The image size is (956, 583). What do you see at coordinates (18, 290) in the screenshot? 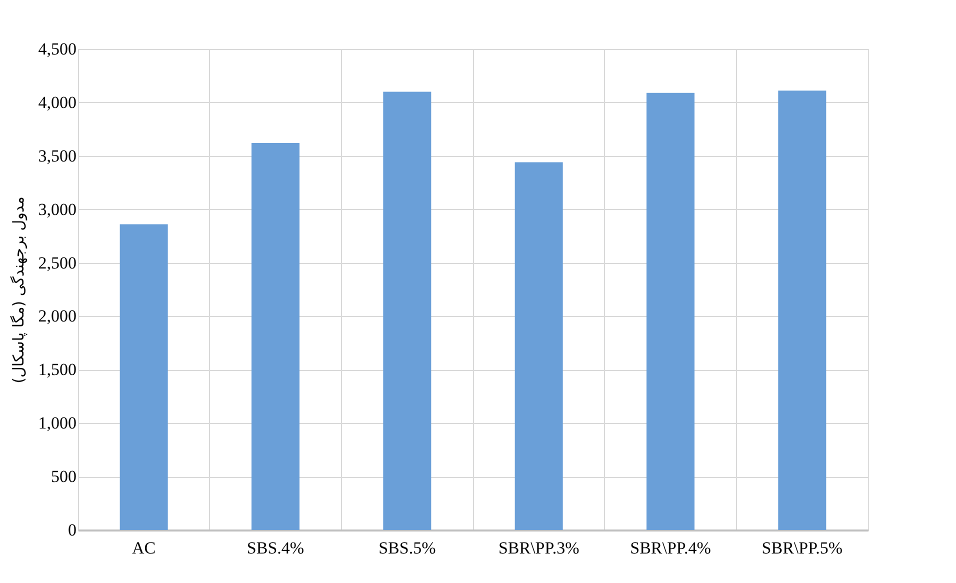
I see `y-axis-title: مدول برجهندگی (مگا پاسکال)` at bounding box center [18, 290].